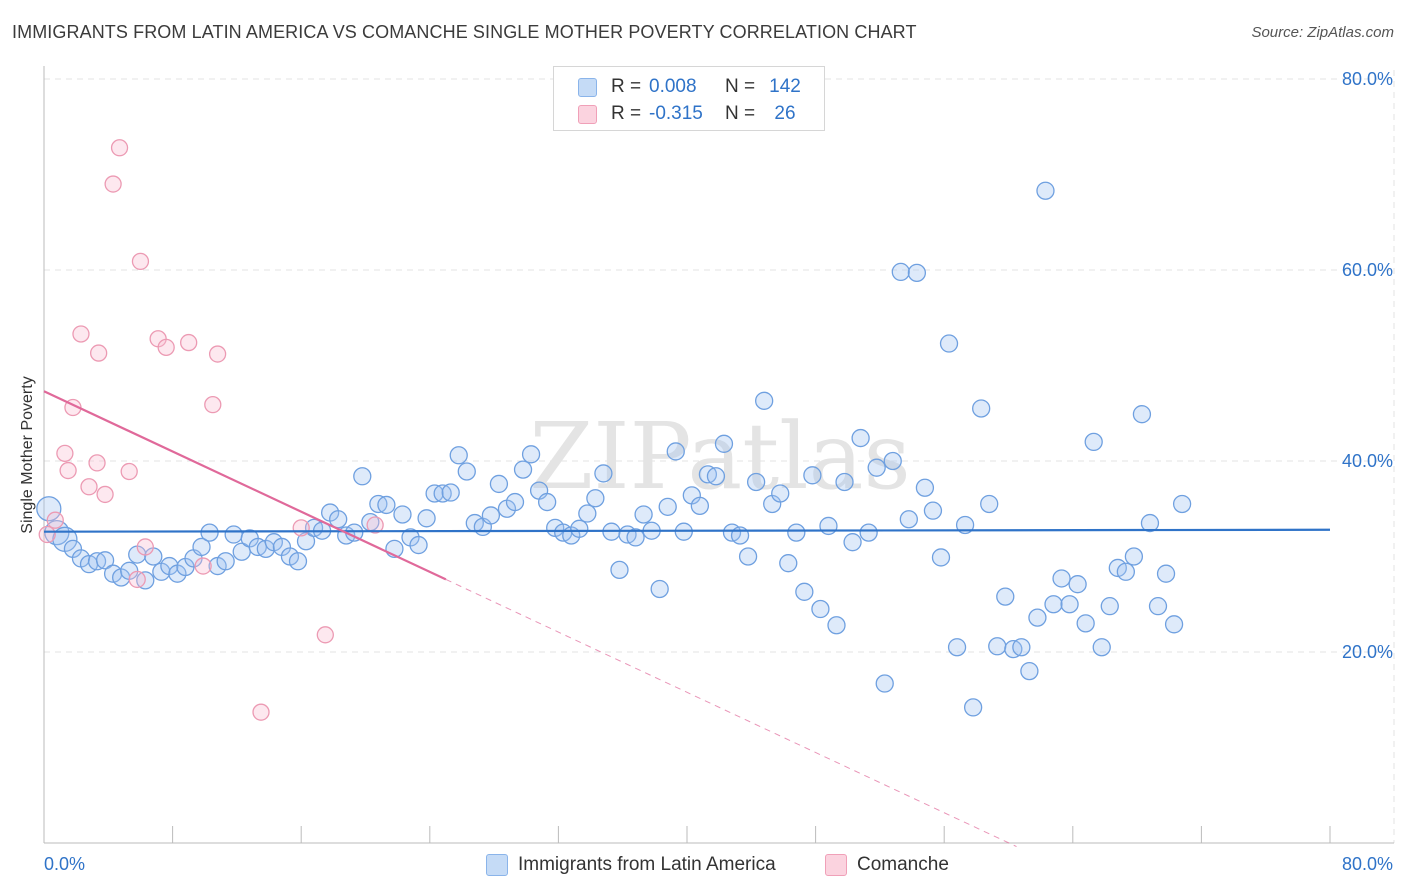 The height and width of the screenshot is (892, 1406). What do you see at coordinates (64, 864) in the screenshot?
I see `x-tick-label: 0.0%` at bounding box center [64, 864].